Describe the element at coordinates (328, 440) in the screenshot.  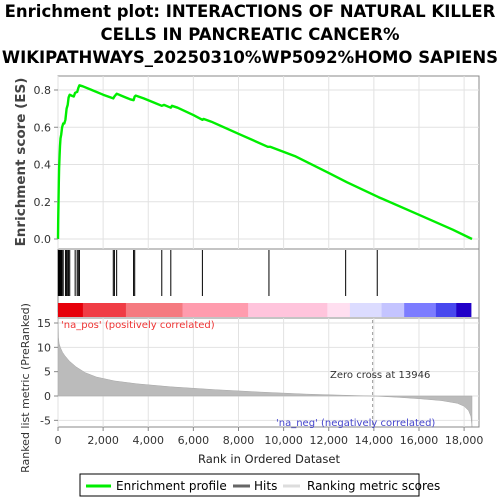
I see `rank-xtick-label: 12,000` at that location.